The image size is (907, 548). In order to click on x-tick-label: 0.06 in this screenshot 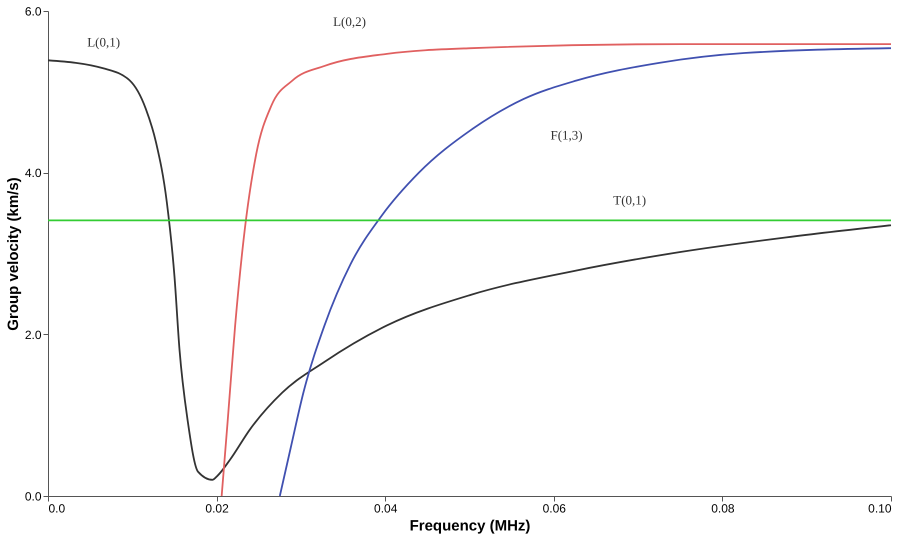, I will do `click(554, 509)`.